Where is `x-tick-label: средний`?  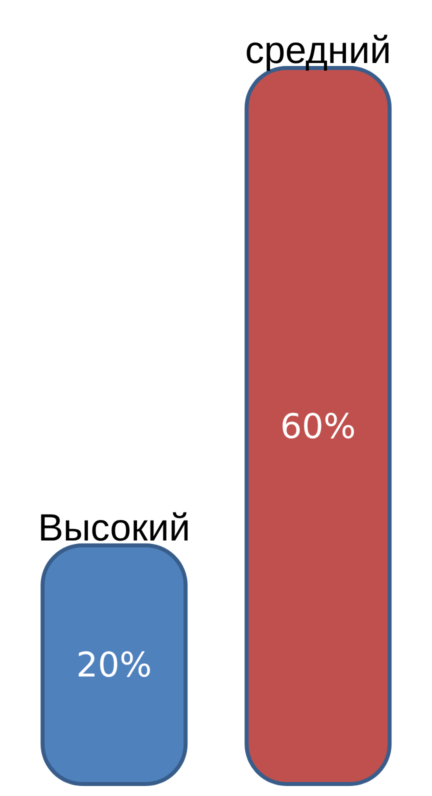 x-tick-label: средний is located at coordinates (318, 51).